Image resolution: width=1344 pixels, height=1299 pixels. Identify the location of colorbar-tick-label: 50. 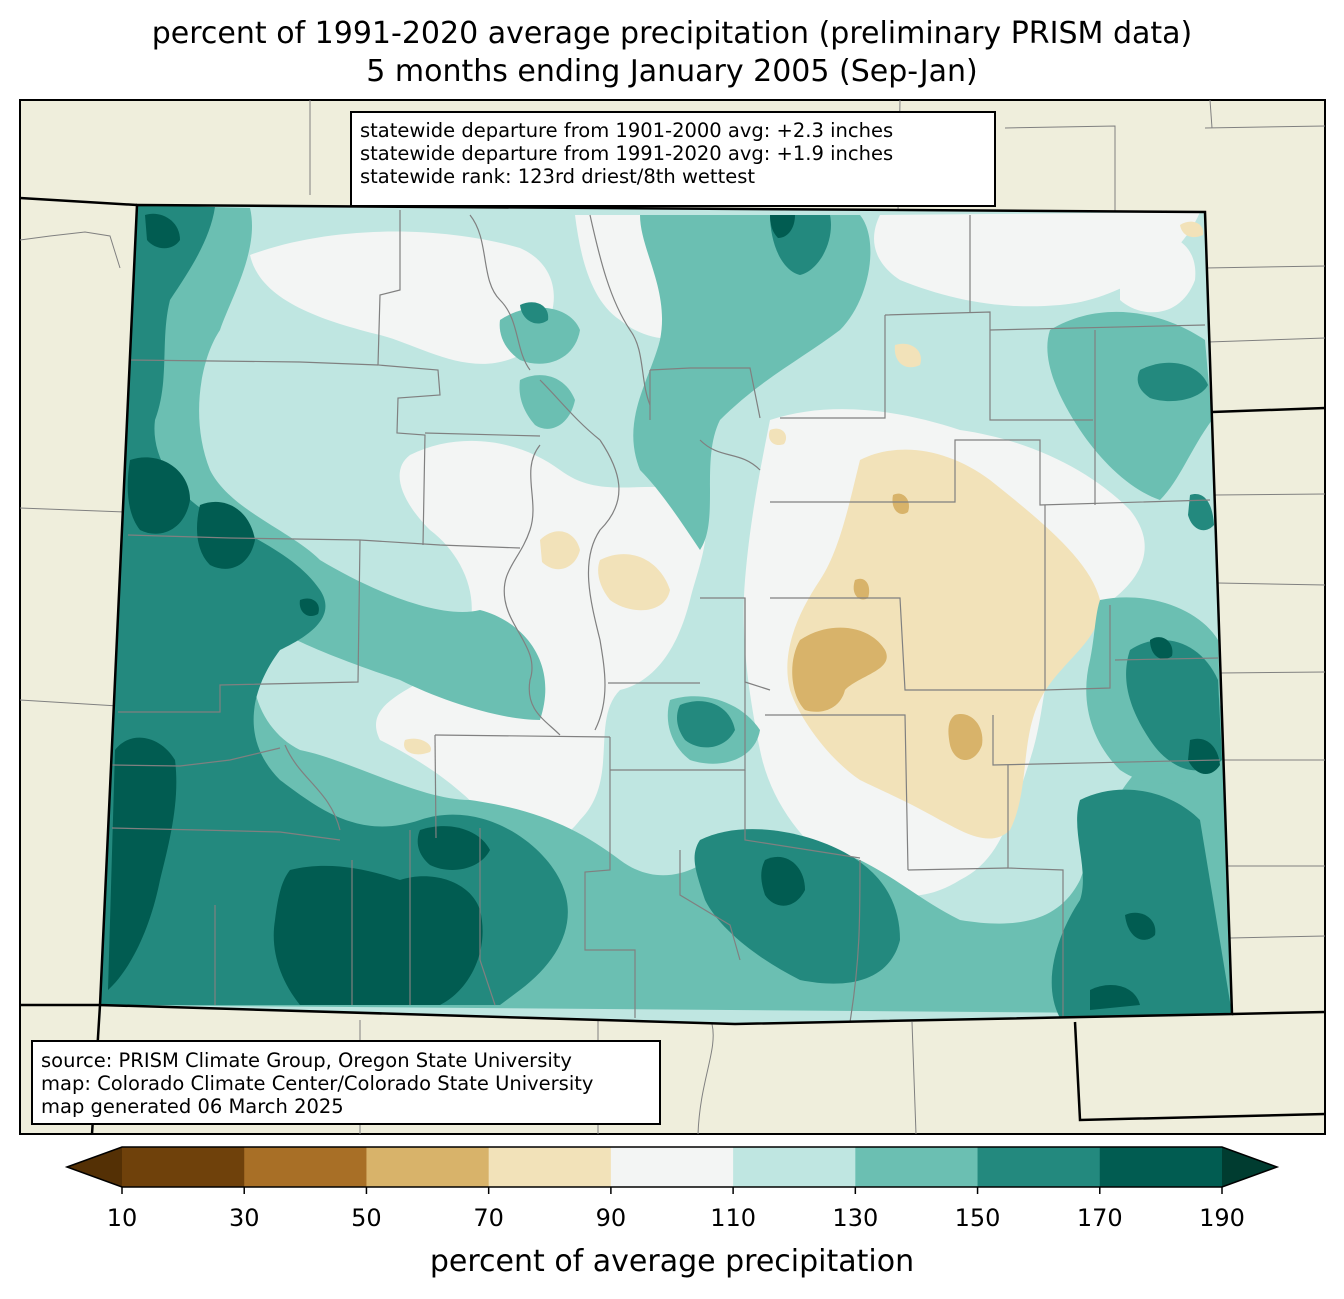
(366, 1218).